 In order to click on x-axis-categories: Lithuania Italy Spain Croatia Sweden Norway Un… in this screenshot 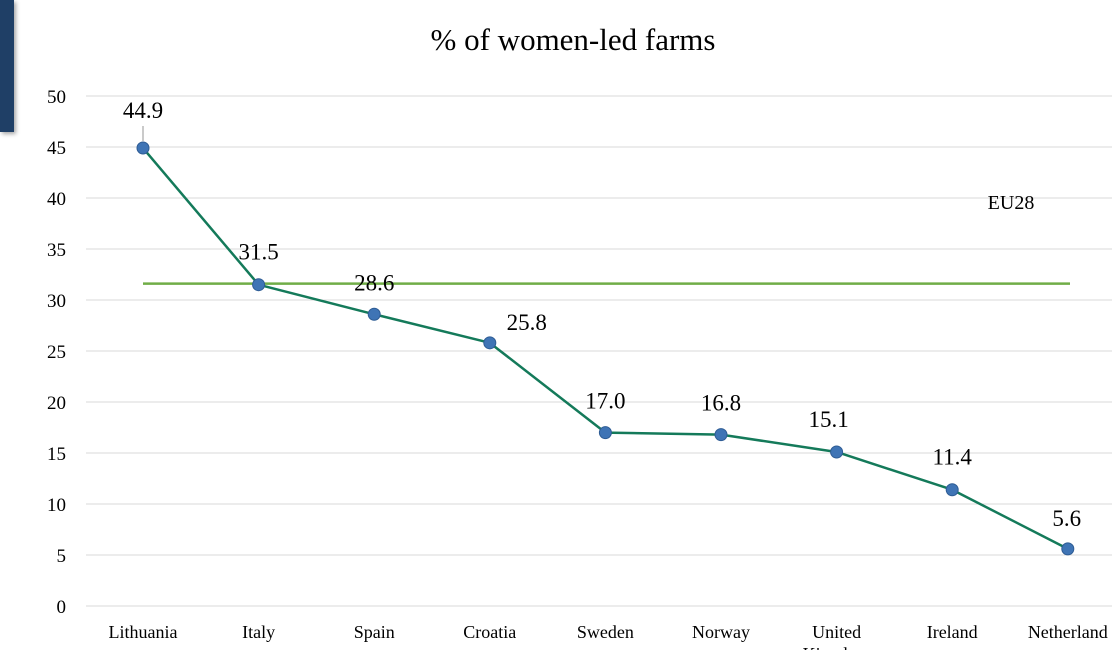, I will do `click(608, 638)`.